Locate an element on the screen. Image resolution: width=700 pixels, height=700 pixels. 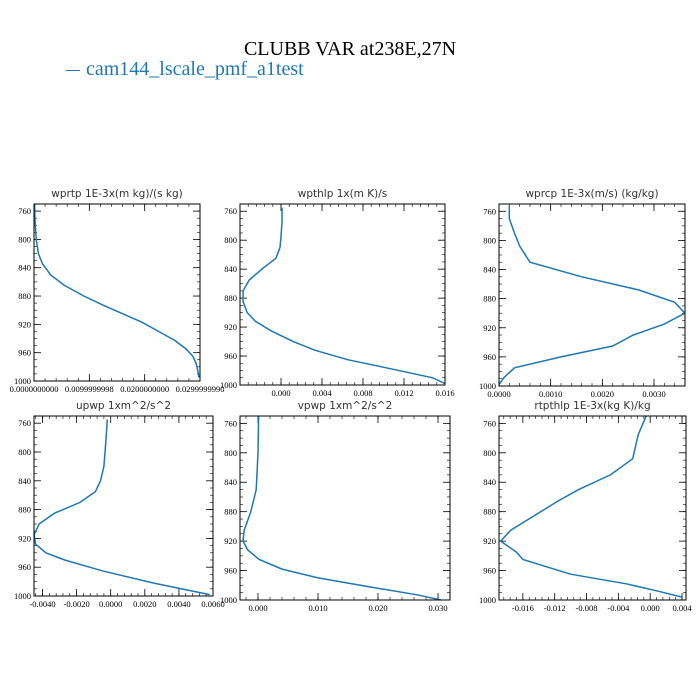
x-tick-label: 0.010 is located at coordinates (317, 608).